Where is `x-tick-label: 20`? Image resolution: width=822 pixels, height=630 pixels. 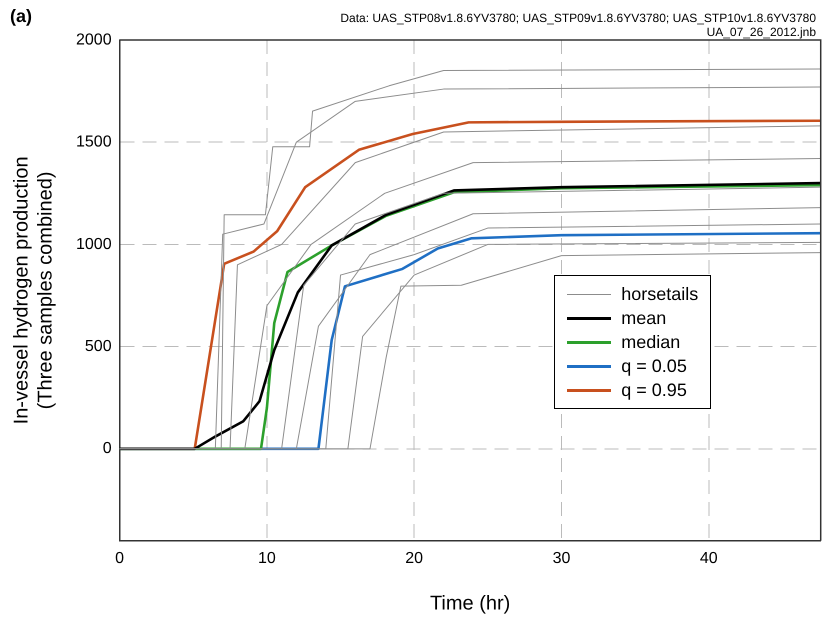 x-tick-label: 20 is located at coordinates (414, 558).